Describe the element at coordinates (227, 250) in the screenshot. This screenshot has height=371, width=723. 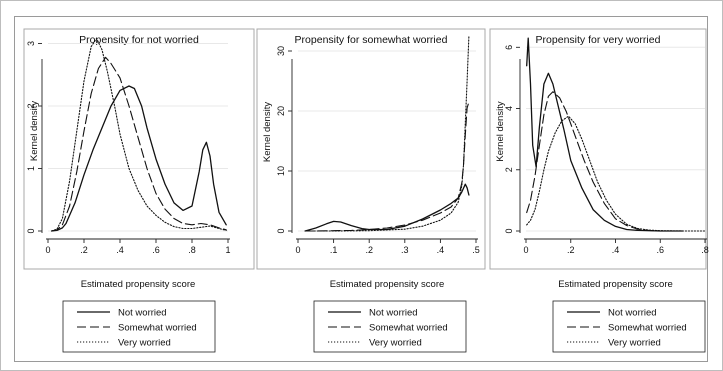
I see `x-tick-label: 1` at that location.